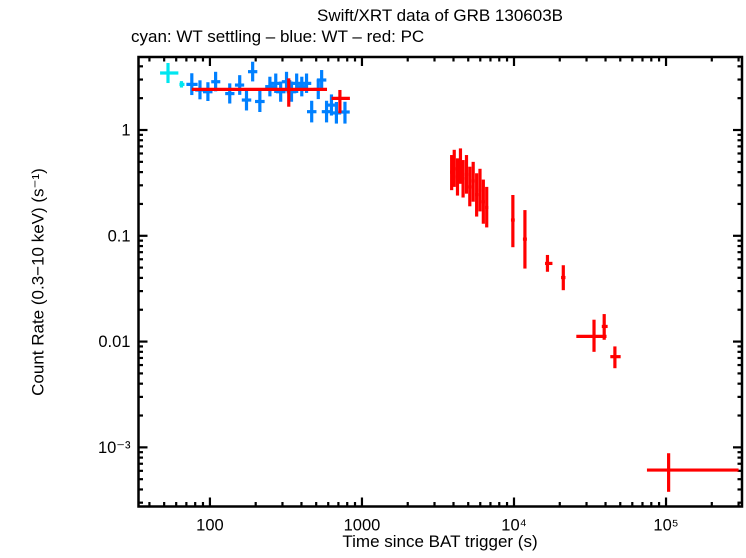 Image resolution: width=746 pixels, height=558 pixels. What do you see at coordinates (114, 342) in the screenshot?
I see `y-tick-label: 0.01` at bounding box center [114, 342].